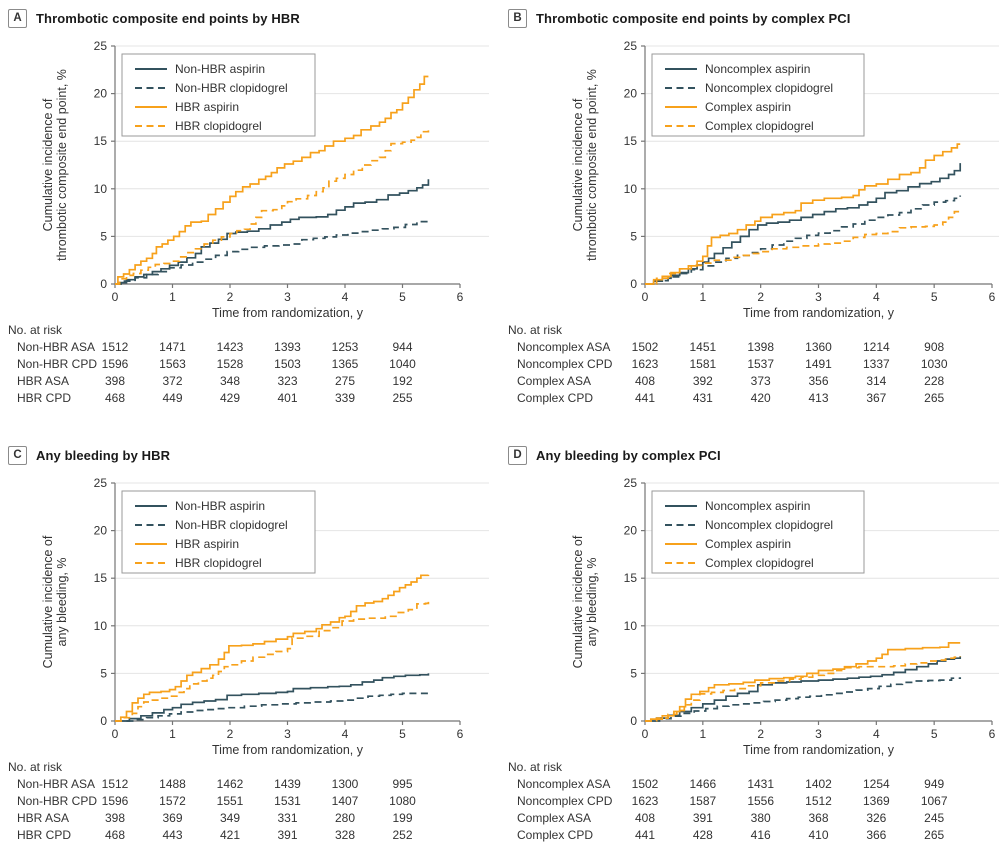  What do you see at coordinates (402, 297) in the screenshot?
I see `x-tick-label: 5` at bounding box center [402, 297].